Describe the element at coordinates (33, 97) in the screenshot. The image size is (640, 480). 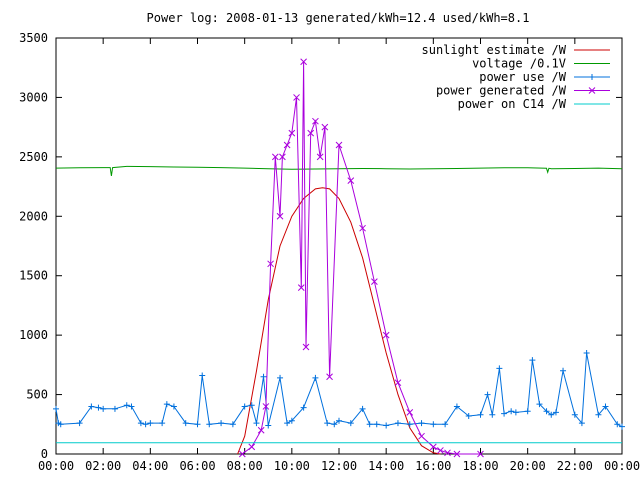
I see `y-tick-label: 3000` at that location.